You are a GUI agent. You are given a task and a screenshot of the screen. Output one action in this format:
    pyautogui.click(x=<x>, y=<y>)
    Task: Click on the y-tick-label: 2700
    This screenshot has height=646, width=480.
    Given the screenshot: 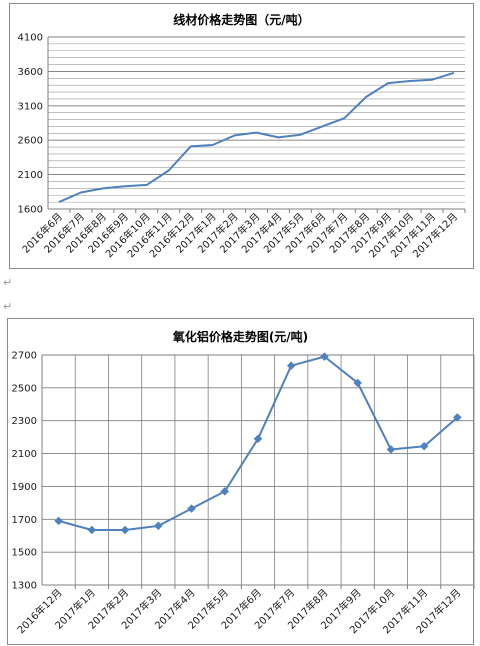 What is the action you would take?
    pyautogui.click(x=24, y=356)
    